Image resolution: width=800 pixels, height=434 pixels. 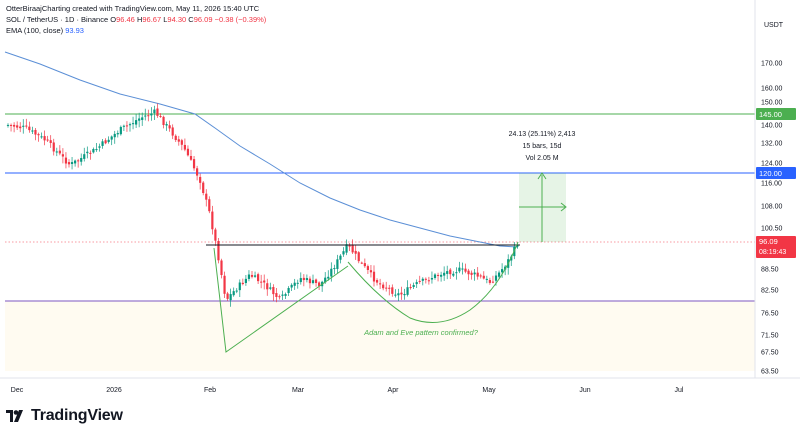 What do you see at coordinates (136, 30) in the screenshot?
I see `ema-line: EMA (100, close) 93.93` at bounding box center [136, 30].